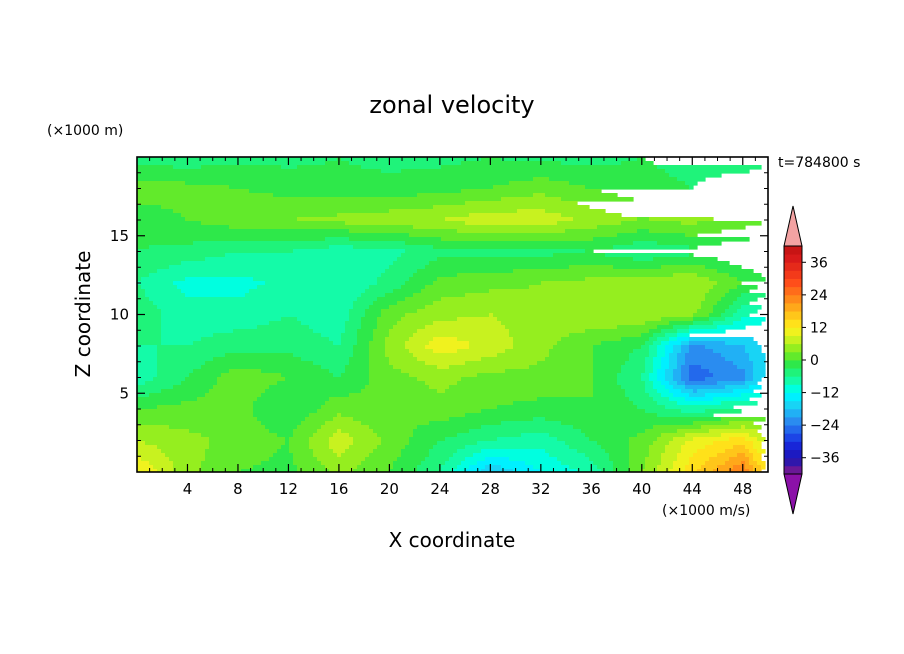  What do you see at coordinates (819, 296) in the screenshot?
I see `colorbar-tick-label: 24` at bounding box center [819, 296].